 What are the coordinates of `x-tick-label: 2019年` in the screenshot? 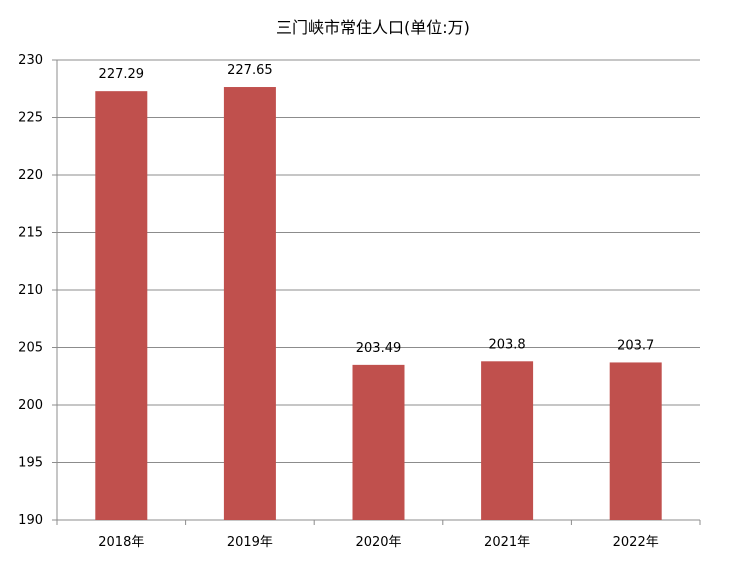 It's located at (250, 542).